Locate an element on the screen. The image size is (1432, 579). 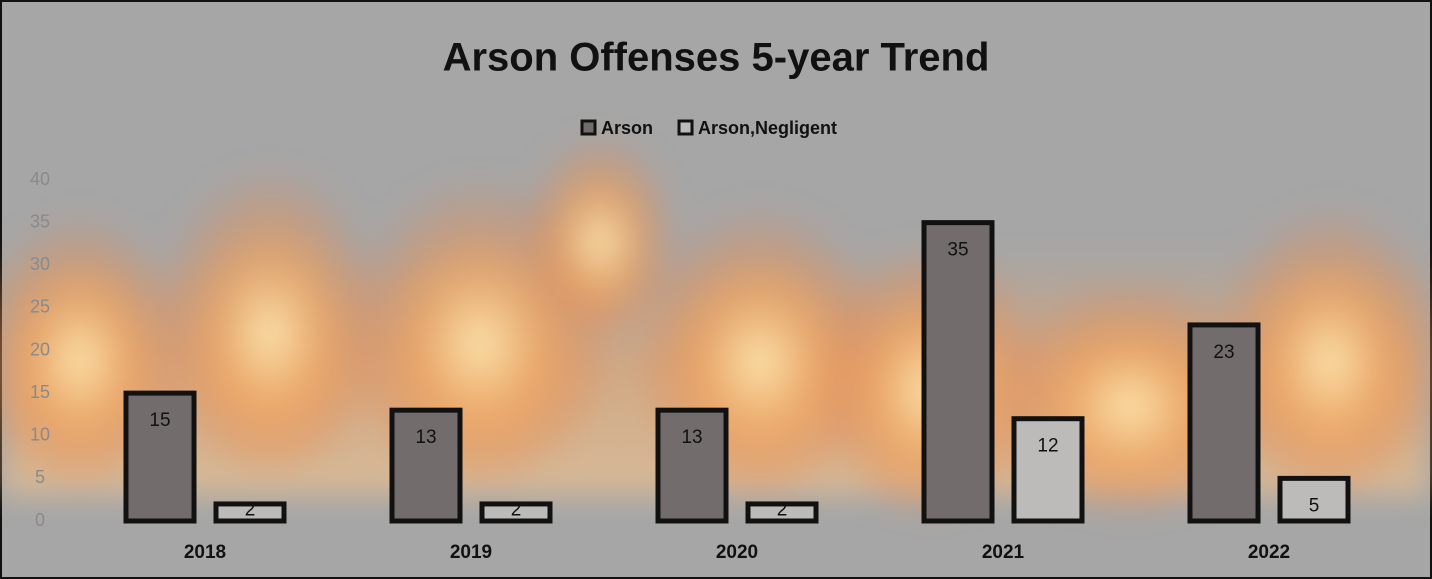
x-tick-label: 2019 is located at coordinates (471, 552).